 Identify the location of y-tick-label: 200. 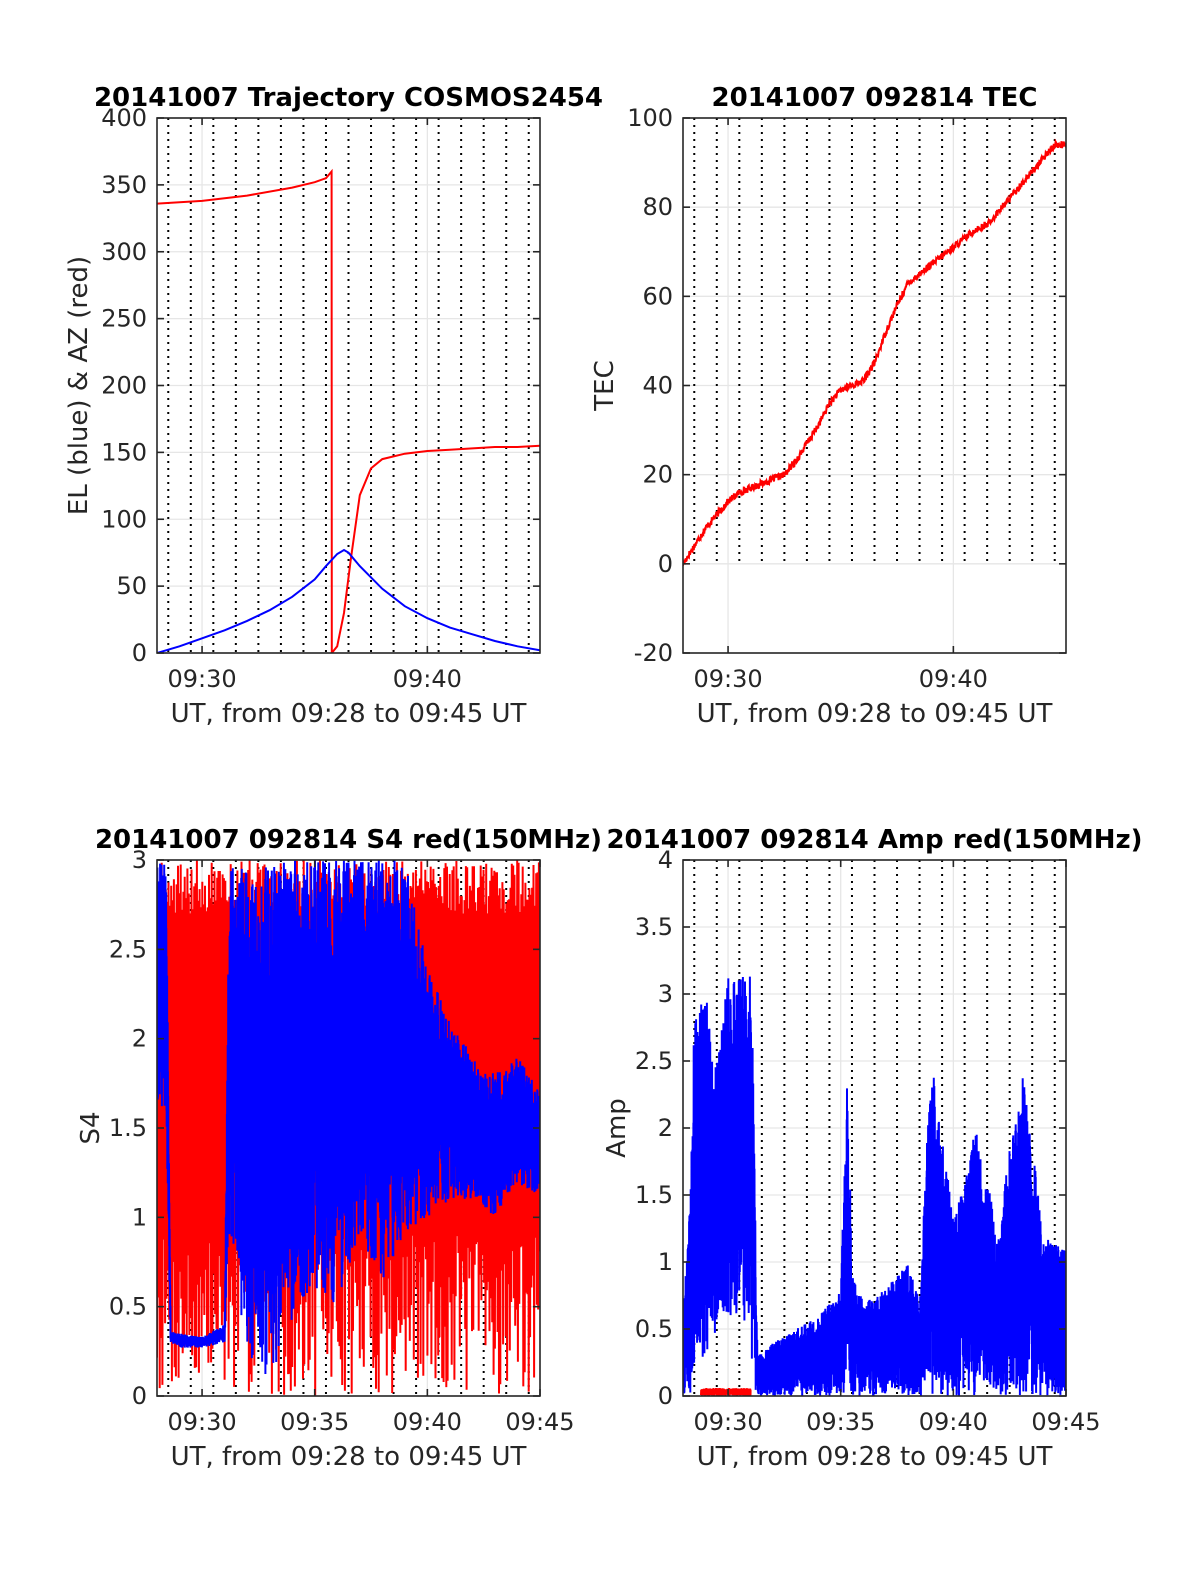
(124, 386).